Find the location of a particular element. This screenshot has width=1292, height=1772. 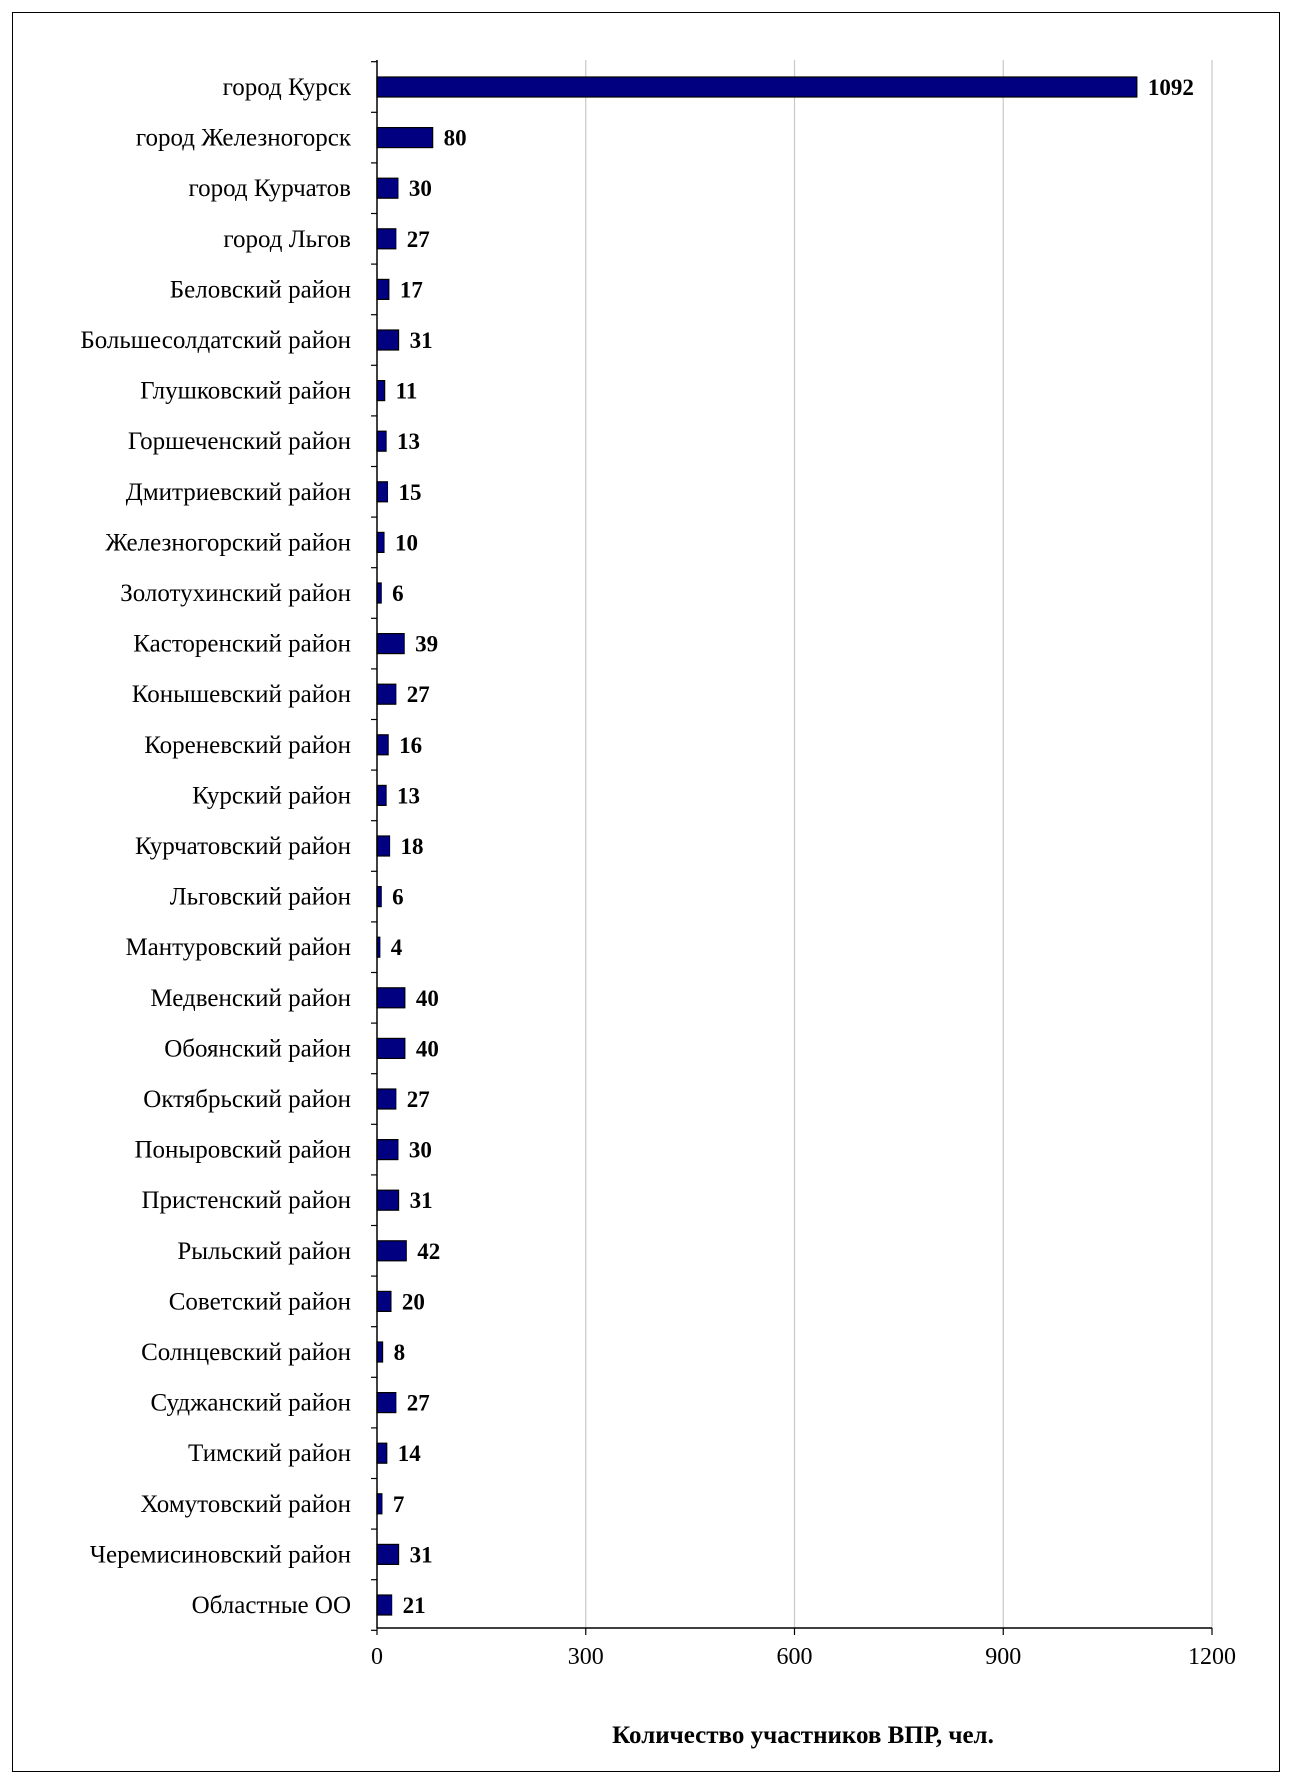

category-label: Солнцевский район is located at coordinates (246, 1352).